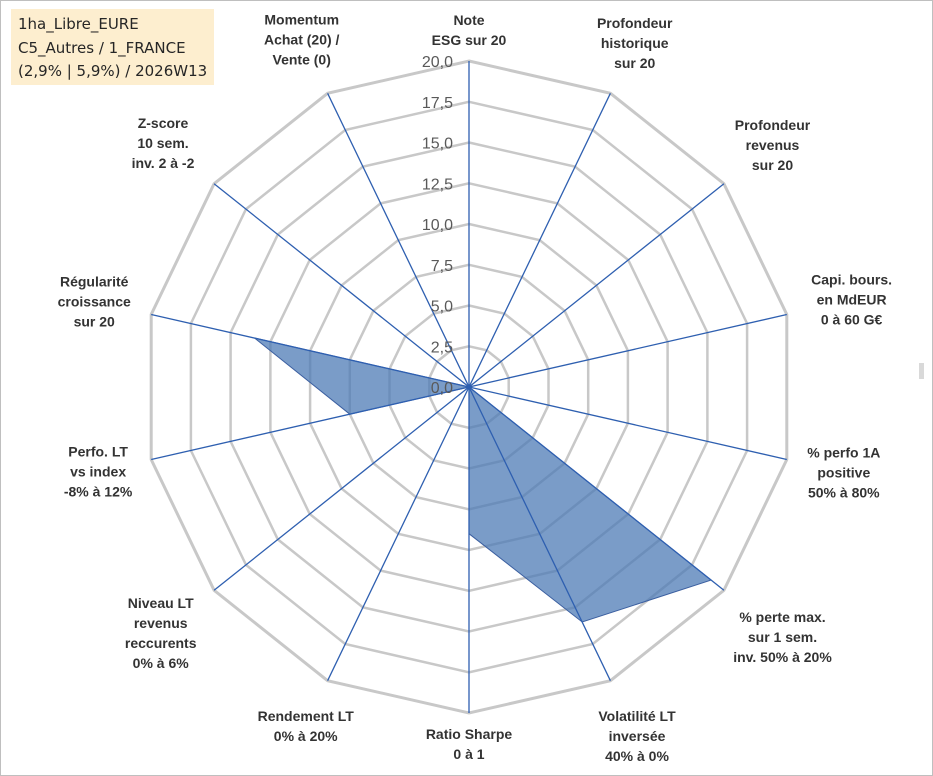  What do you see at coordinates (442, 307) in the screenshot?
I see `tick-label: 5,0` at bounding box center [442, 307].